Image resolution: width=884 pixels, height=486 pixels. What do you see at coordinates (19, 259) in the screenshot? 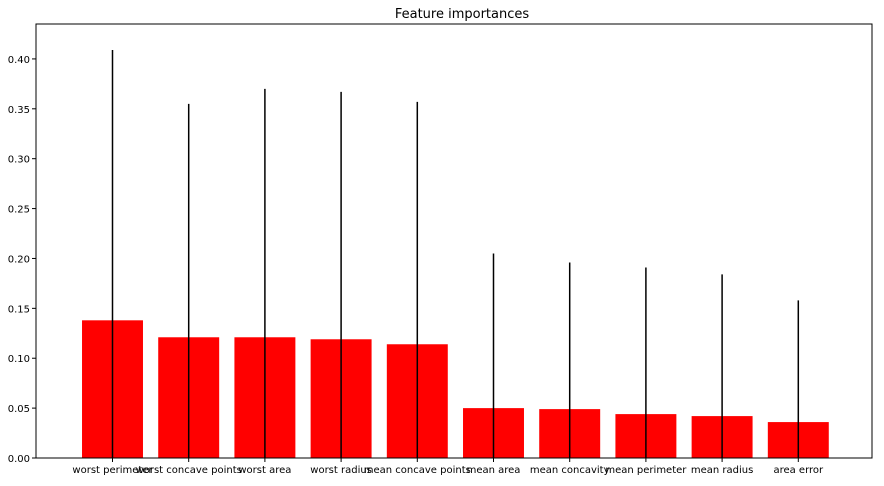
I see `y-tick-label: 0.20` at bounding box center [19, 259].